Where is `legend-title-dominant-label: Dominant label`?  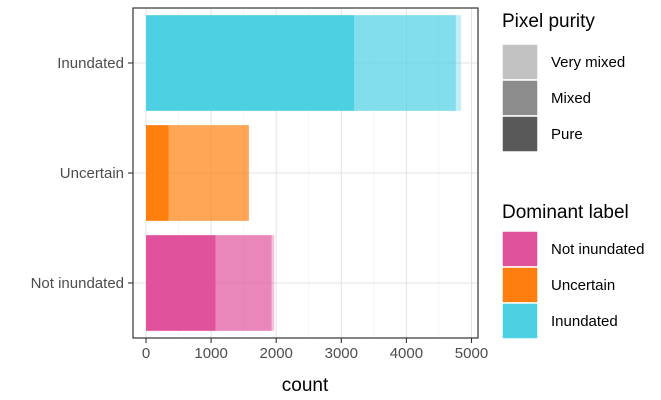
legend-title-dominant-label: Dominant label is located at coordinates (565, 212).